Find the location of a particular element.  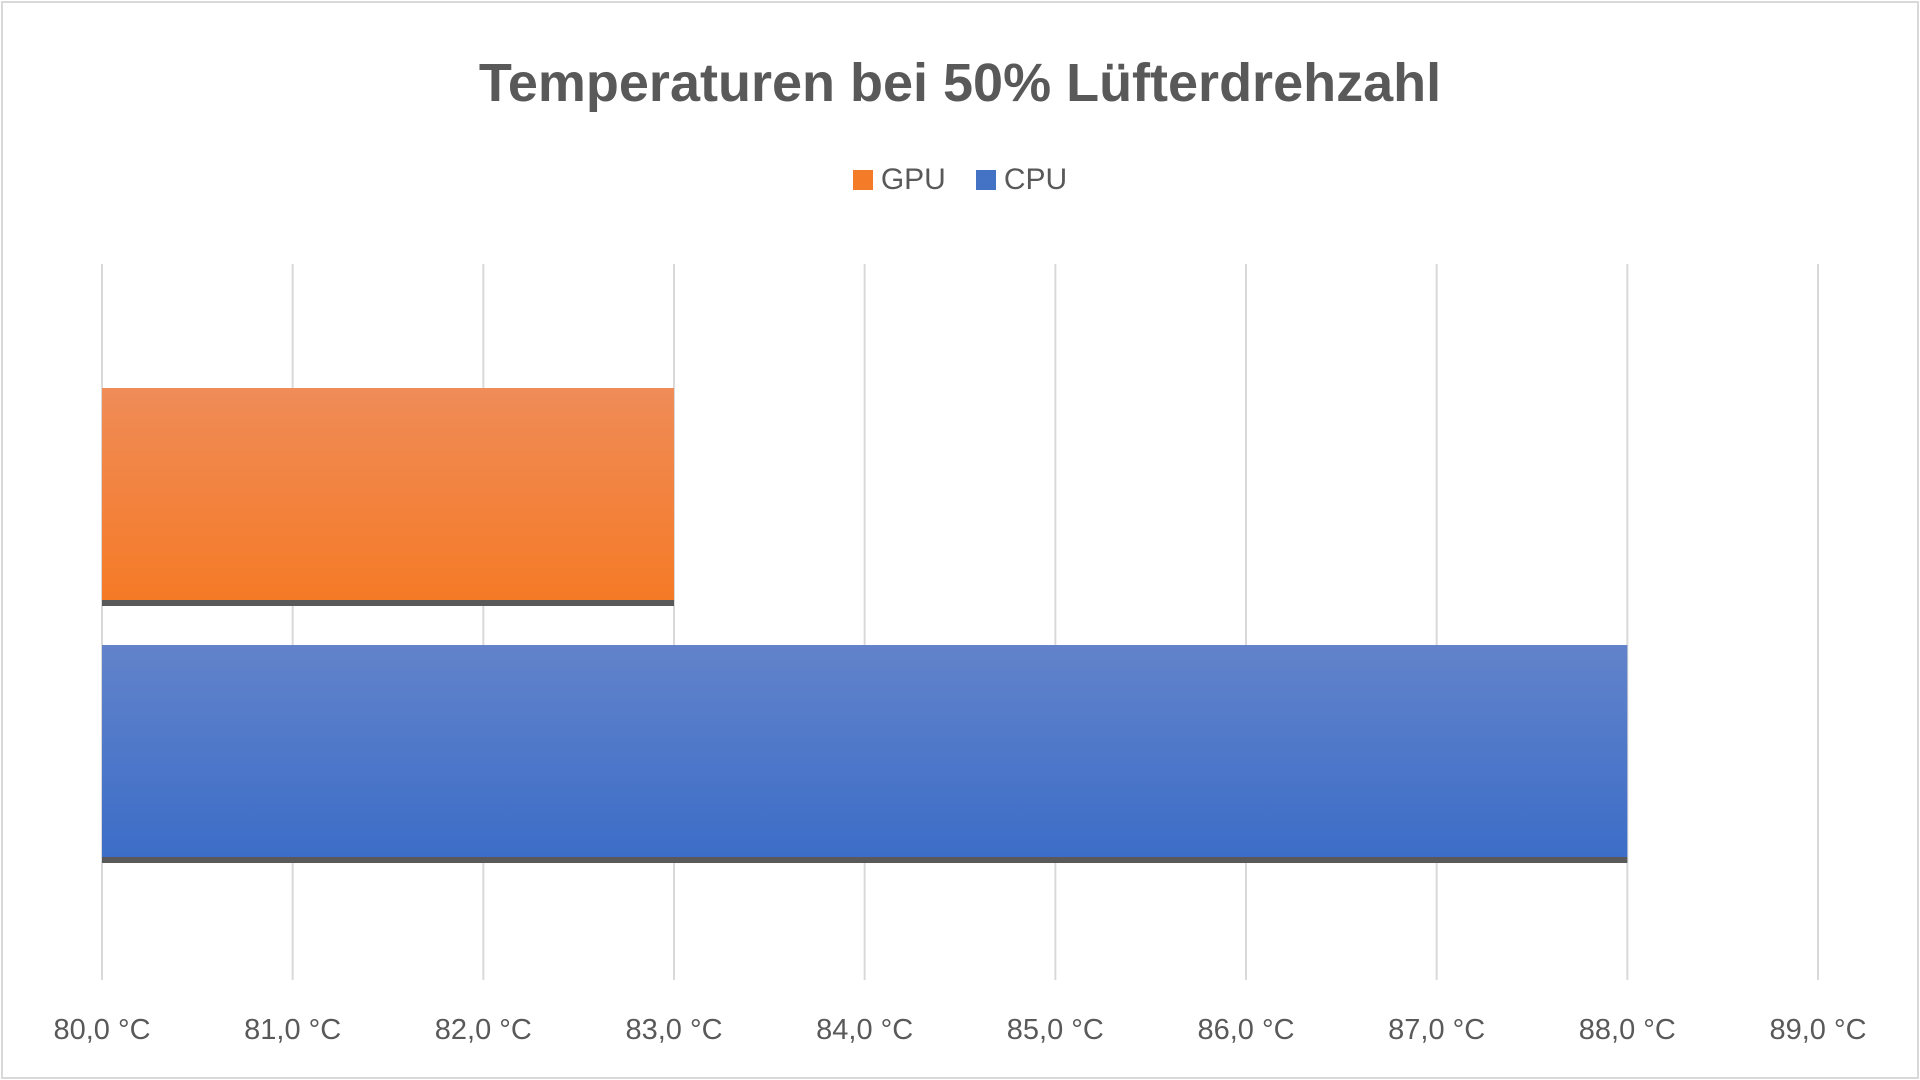

legend-item-cpu: CPU is located at coordinates (1021, 180).